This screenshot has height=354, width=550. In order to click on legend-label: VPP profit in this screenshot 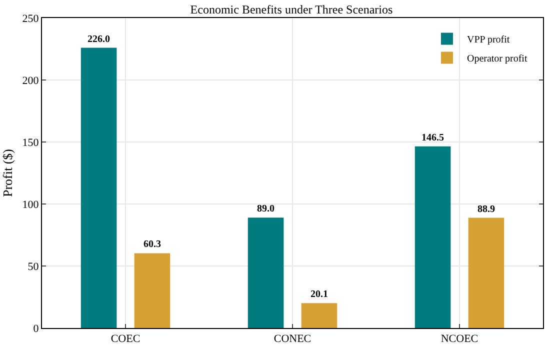, I will do `click(488, 40)`.